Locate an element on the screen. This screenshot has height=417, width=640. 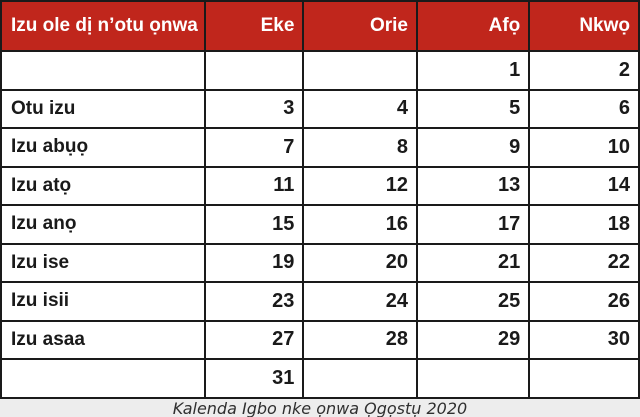
day-column-header-eke: Eke is located at coordinates (254, 26).